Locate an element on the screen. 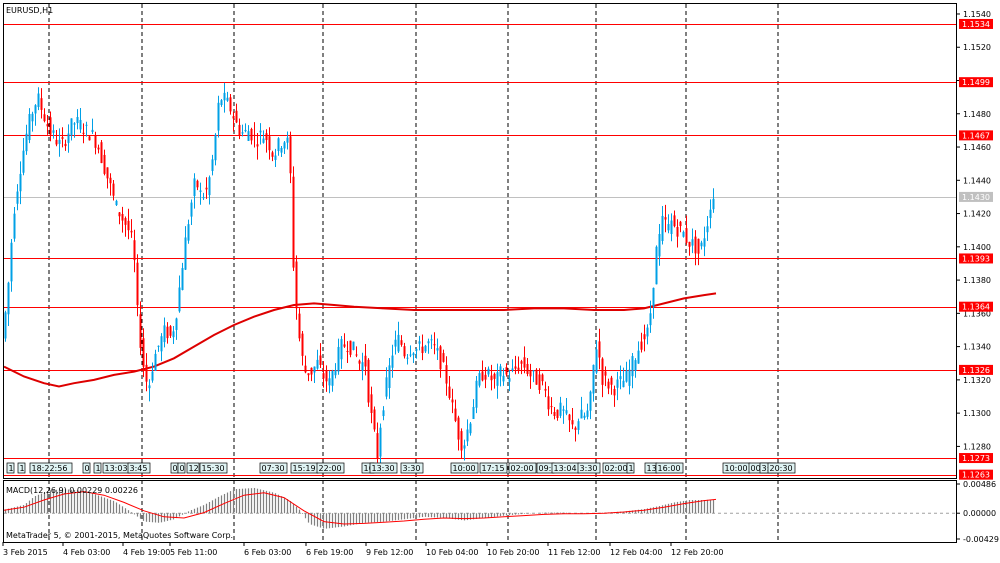  trade-marker-label: 02:00 is located at coordinates (616, 468).